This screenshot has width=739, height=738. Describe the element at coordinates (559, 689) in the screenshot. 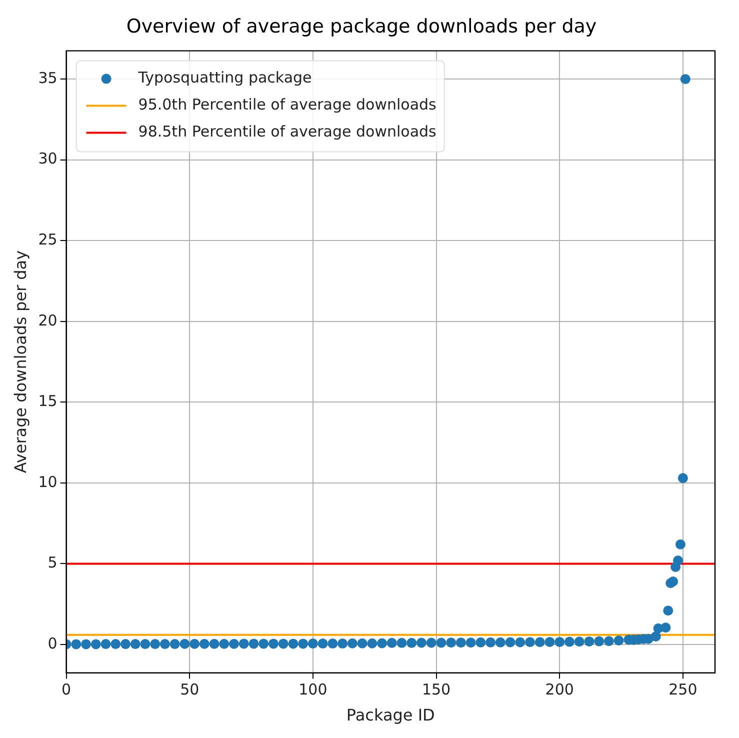

I see `x-tick-label: 200` at that location.